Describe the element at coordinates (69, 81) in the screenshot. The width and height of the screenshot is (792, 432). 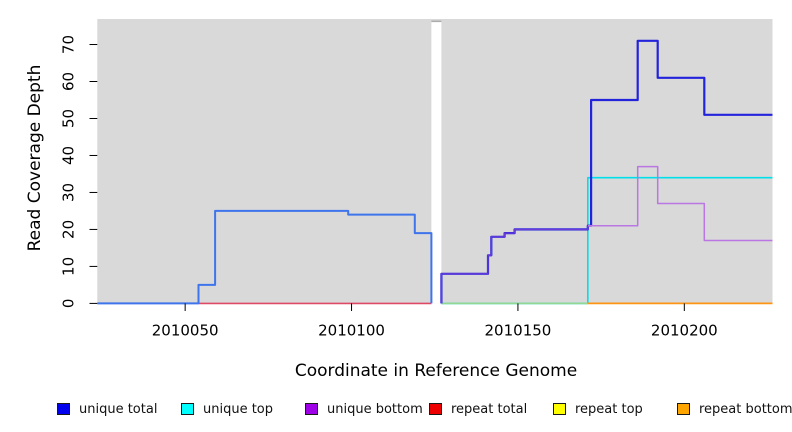
I see `y-tick-label: 60` at that location.